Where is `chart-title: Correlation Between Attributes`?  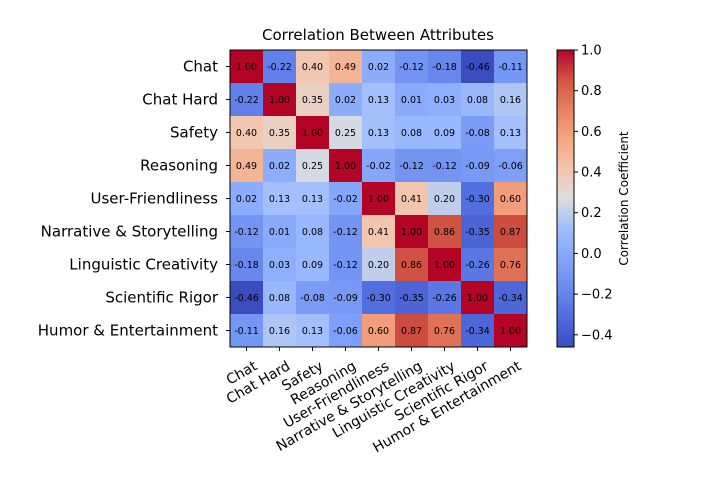
chart-title: Correlation Between Attributes is located at coordinates (378, 35).